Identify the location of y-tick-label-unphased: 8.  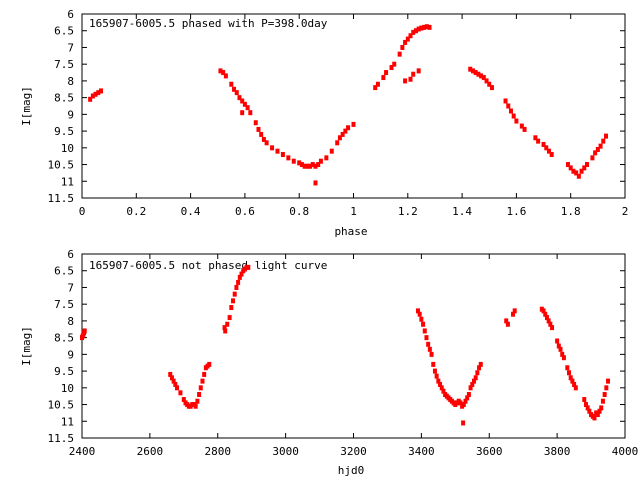
(70, 321).